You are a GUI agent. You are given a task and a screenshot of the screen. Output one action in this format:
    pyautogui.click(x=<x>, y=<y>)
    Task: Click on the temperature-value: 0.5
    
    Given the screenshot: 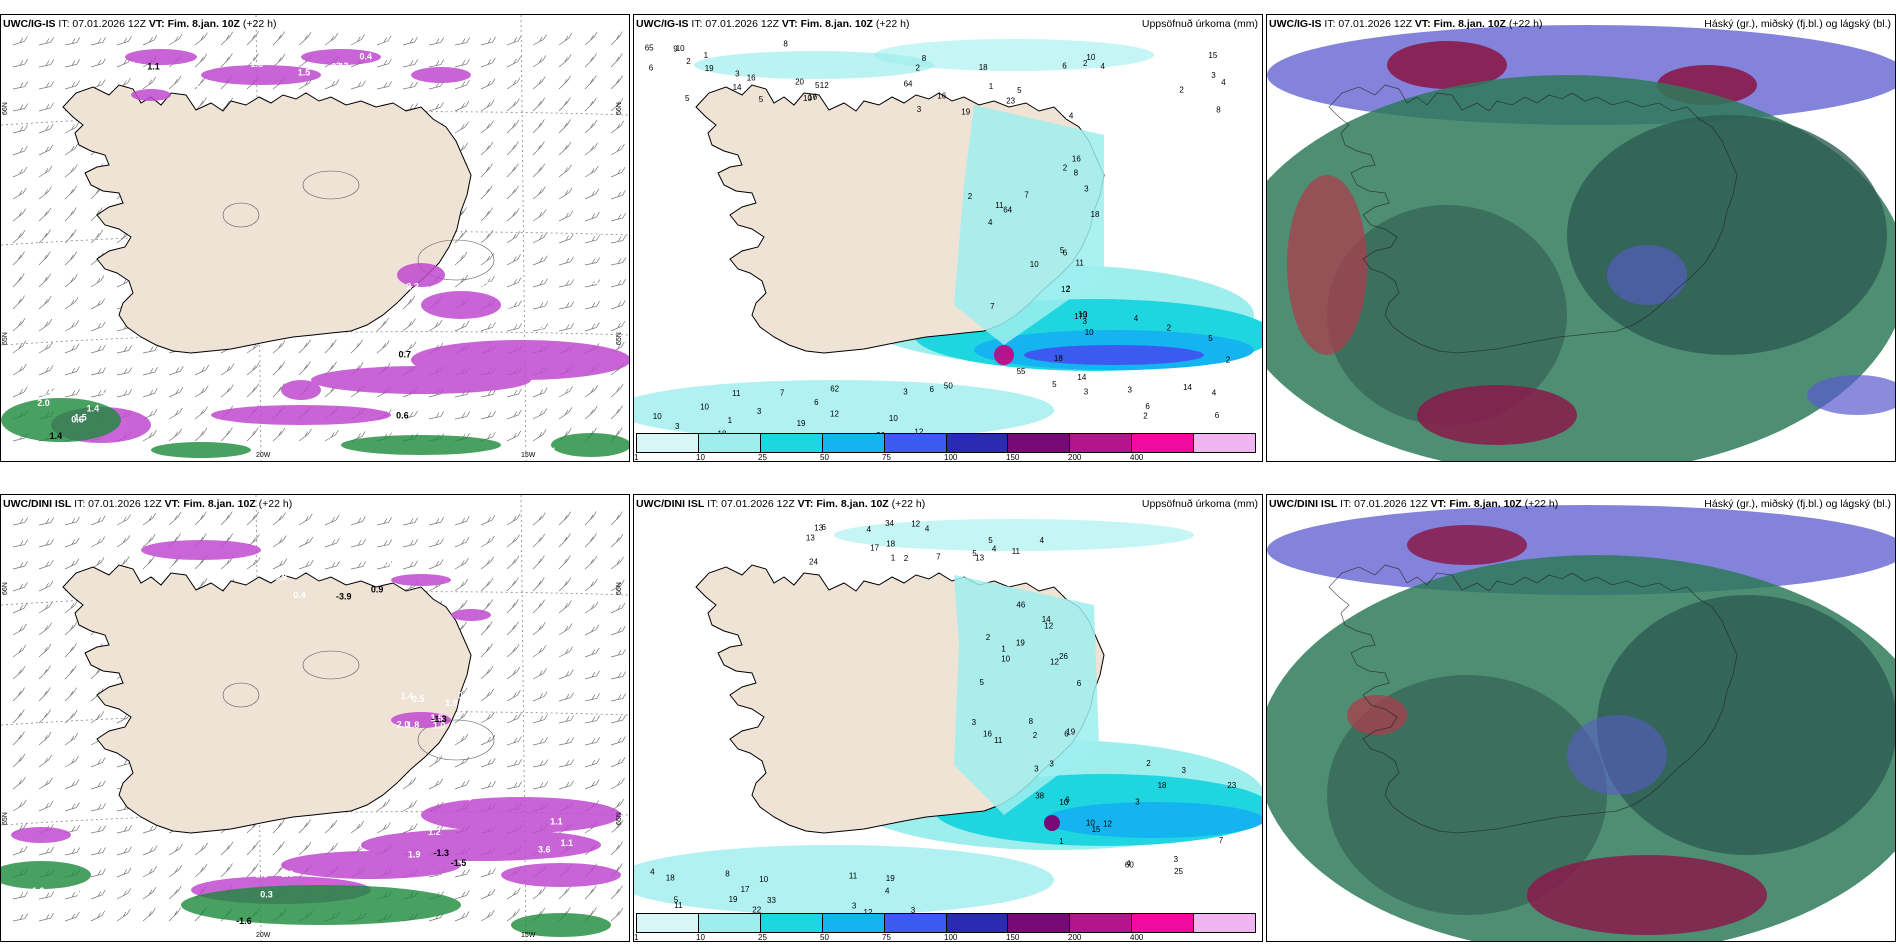 What is the action you would take?
    pyautogui.click(x=606, y=834)
    